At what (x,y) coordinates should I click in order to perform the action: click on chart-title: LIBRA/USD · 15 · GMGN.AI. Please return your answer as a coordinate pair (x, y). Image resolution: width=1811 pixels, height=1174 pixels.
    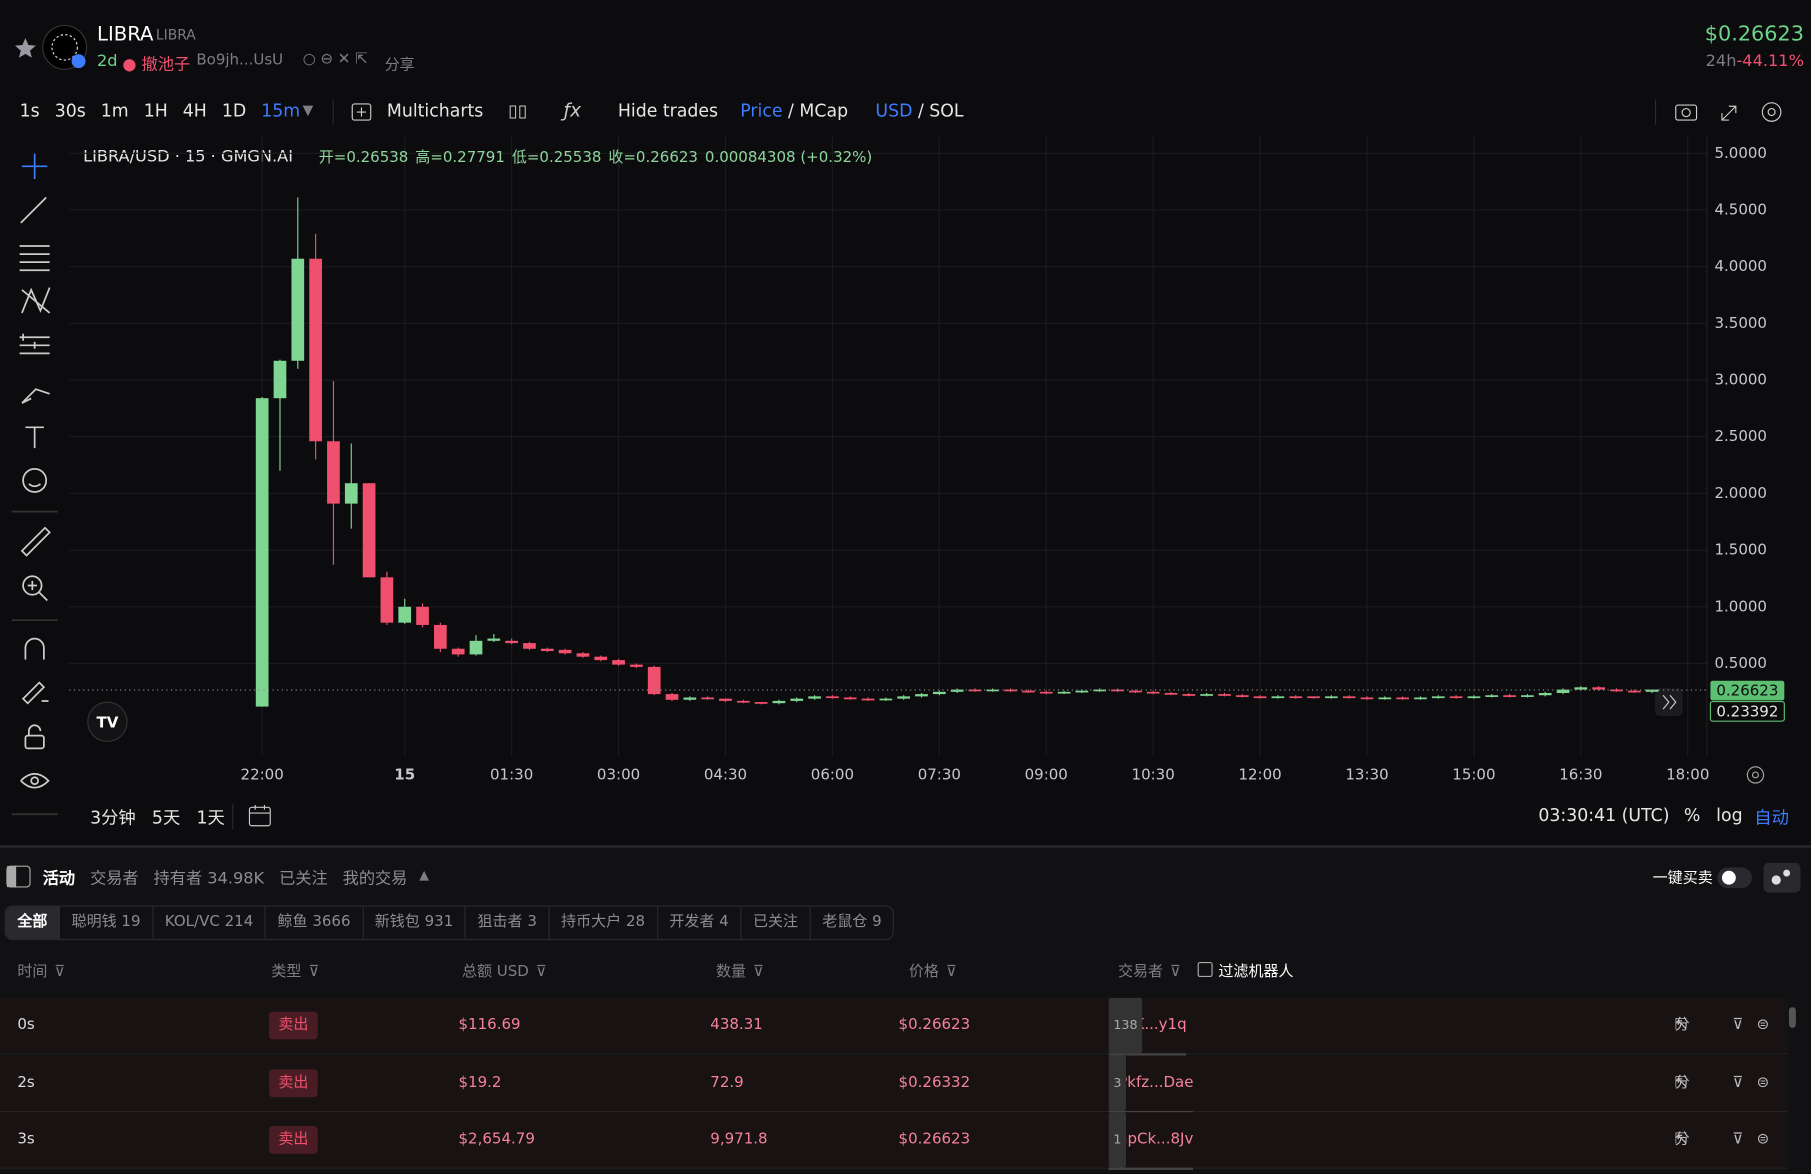
    Looking at the image, I should click on (188, 156).